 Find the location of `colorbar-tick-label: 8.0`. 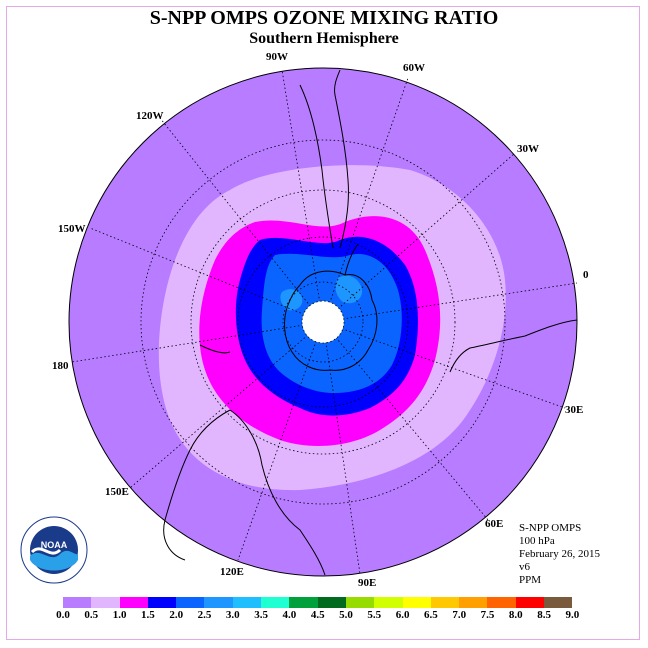

colorbar-tick-label: 8.0 is located at coordinates (515, 615).